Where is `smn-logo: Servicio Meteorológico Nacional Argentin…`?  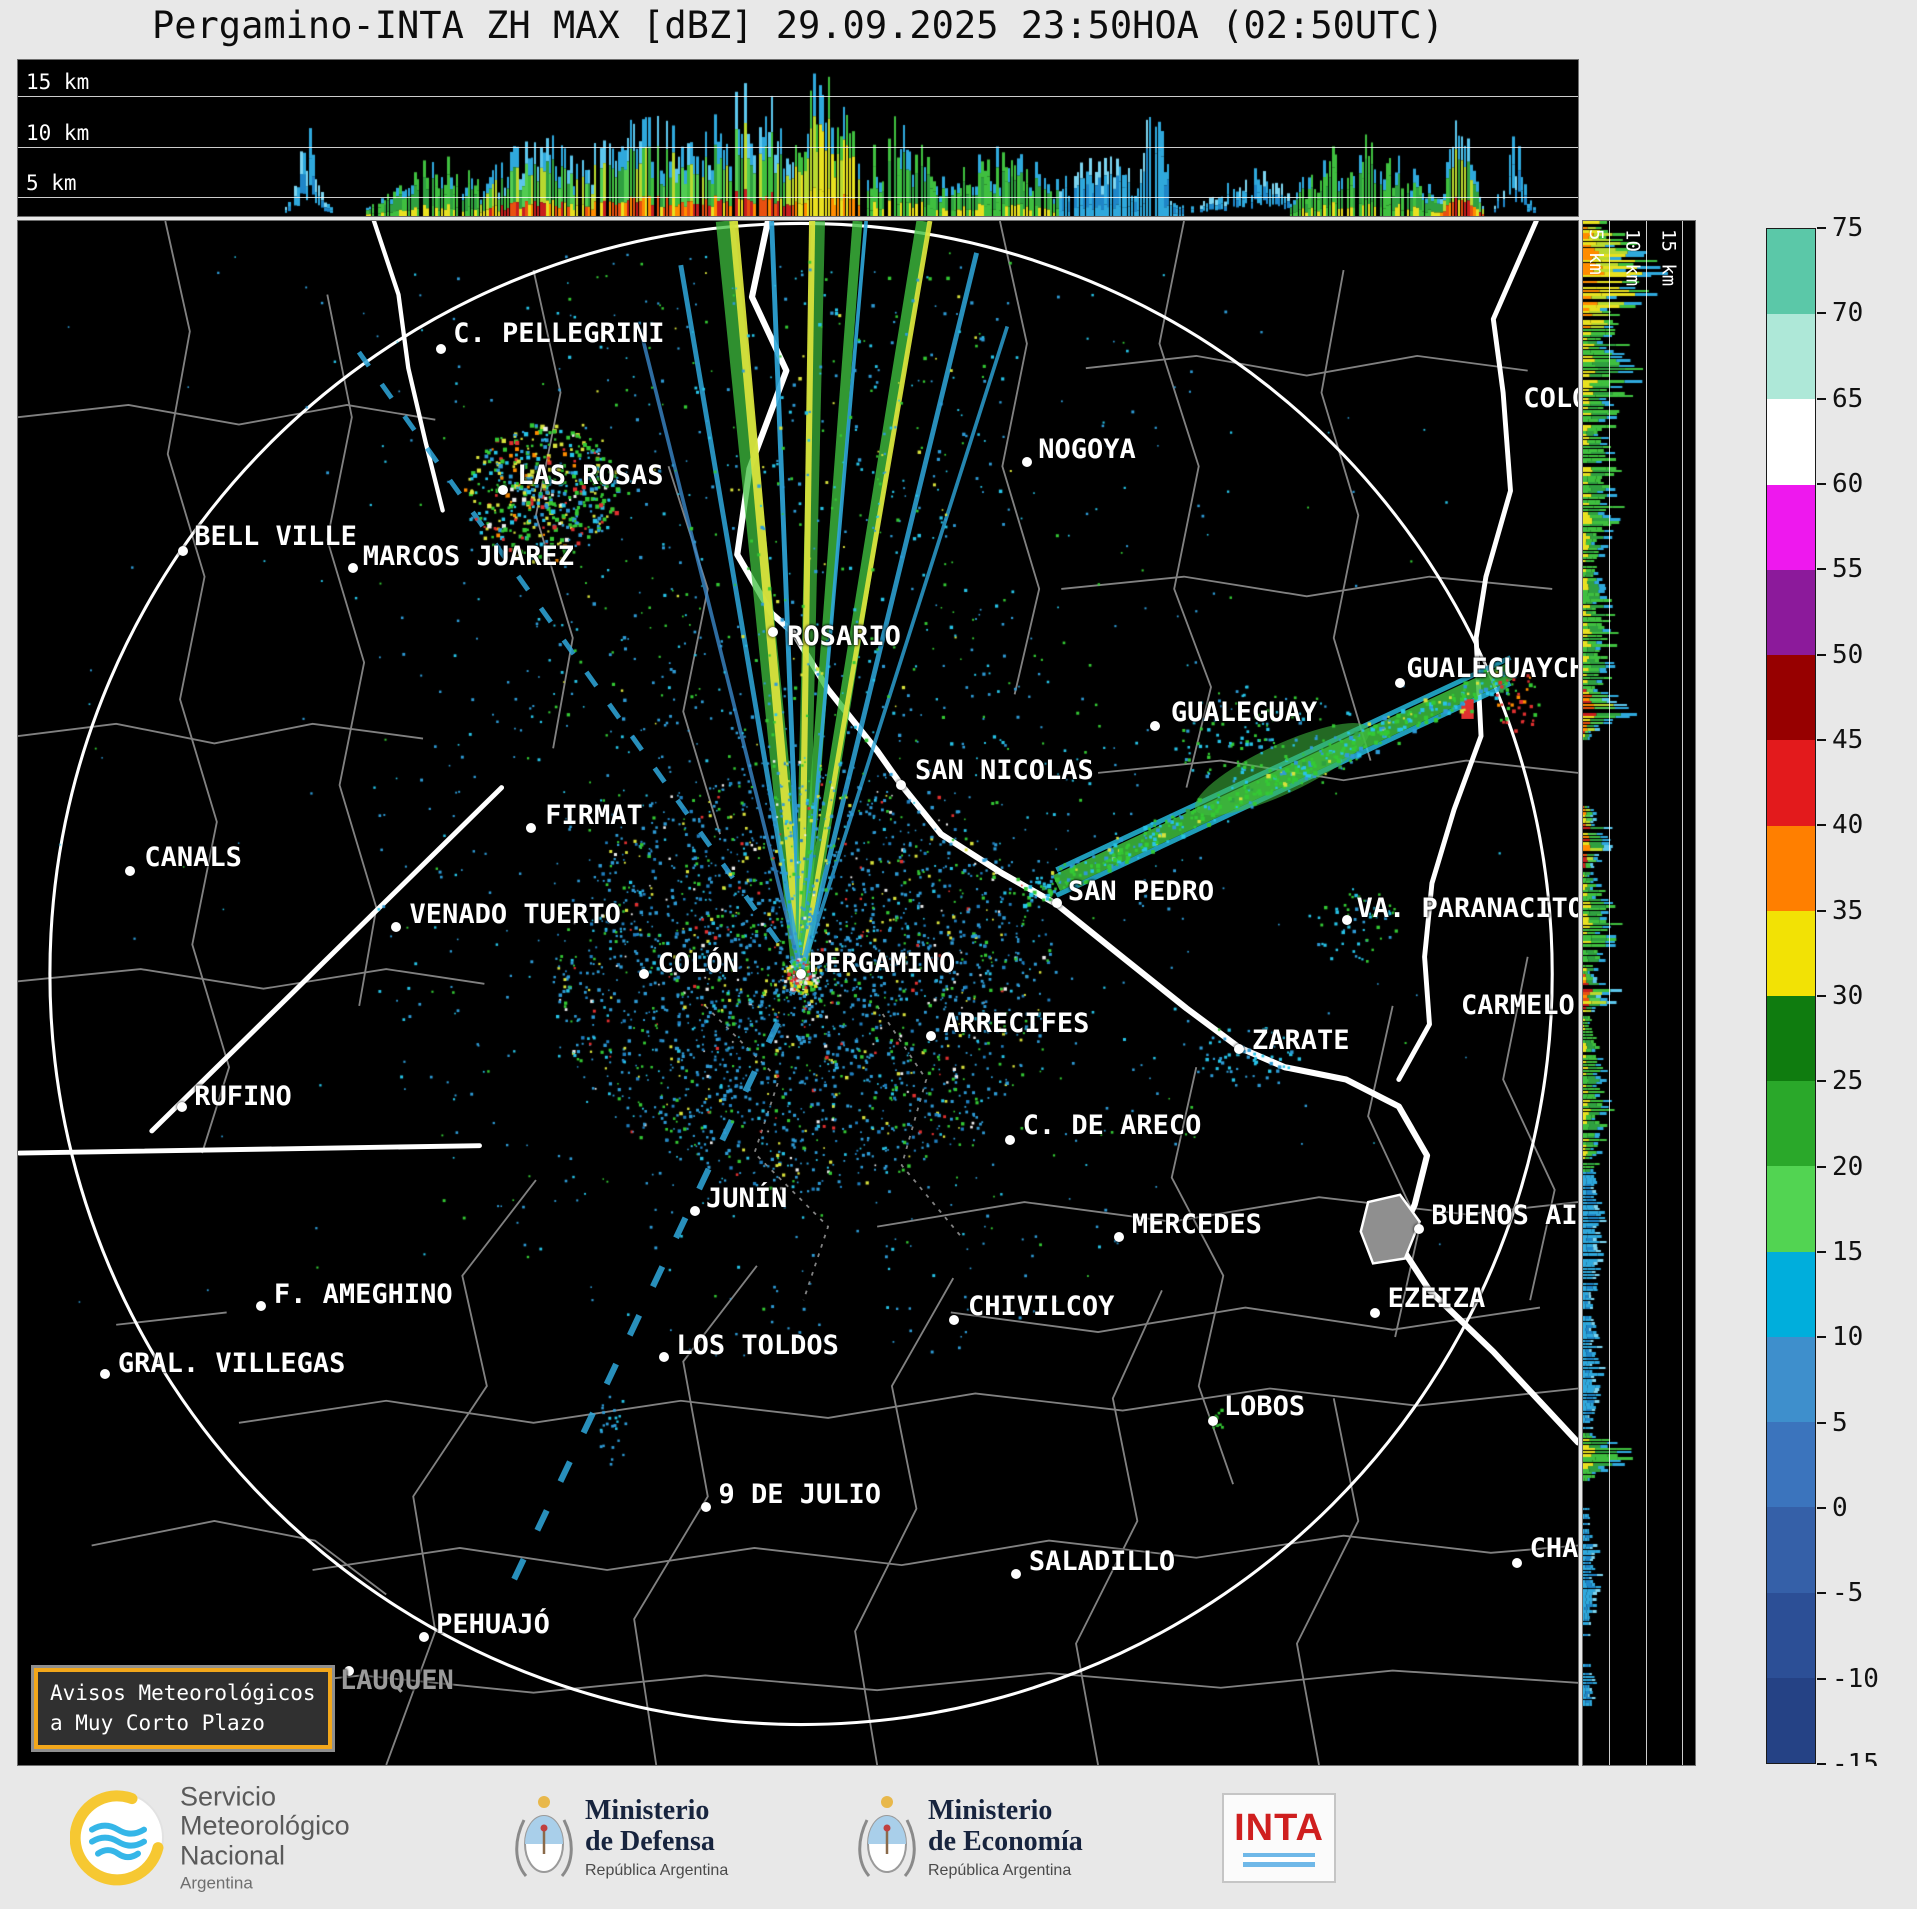
smn-logo: Servicio Meteorológico Nacional Argentin… is located at coordinates (210, 1837).